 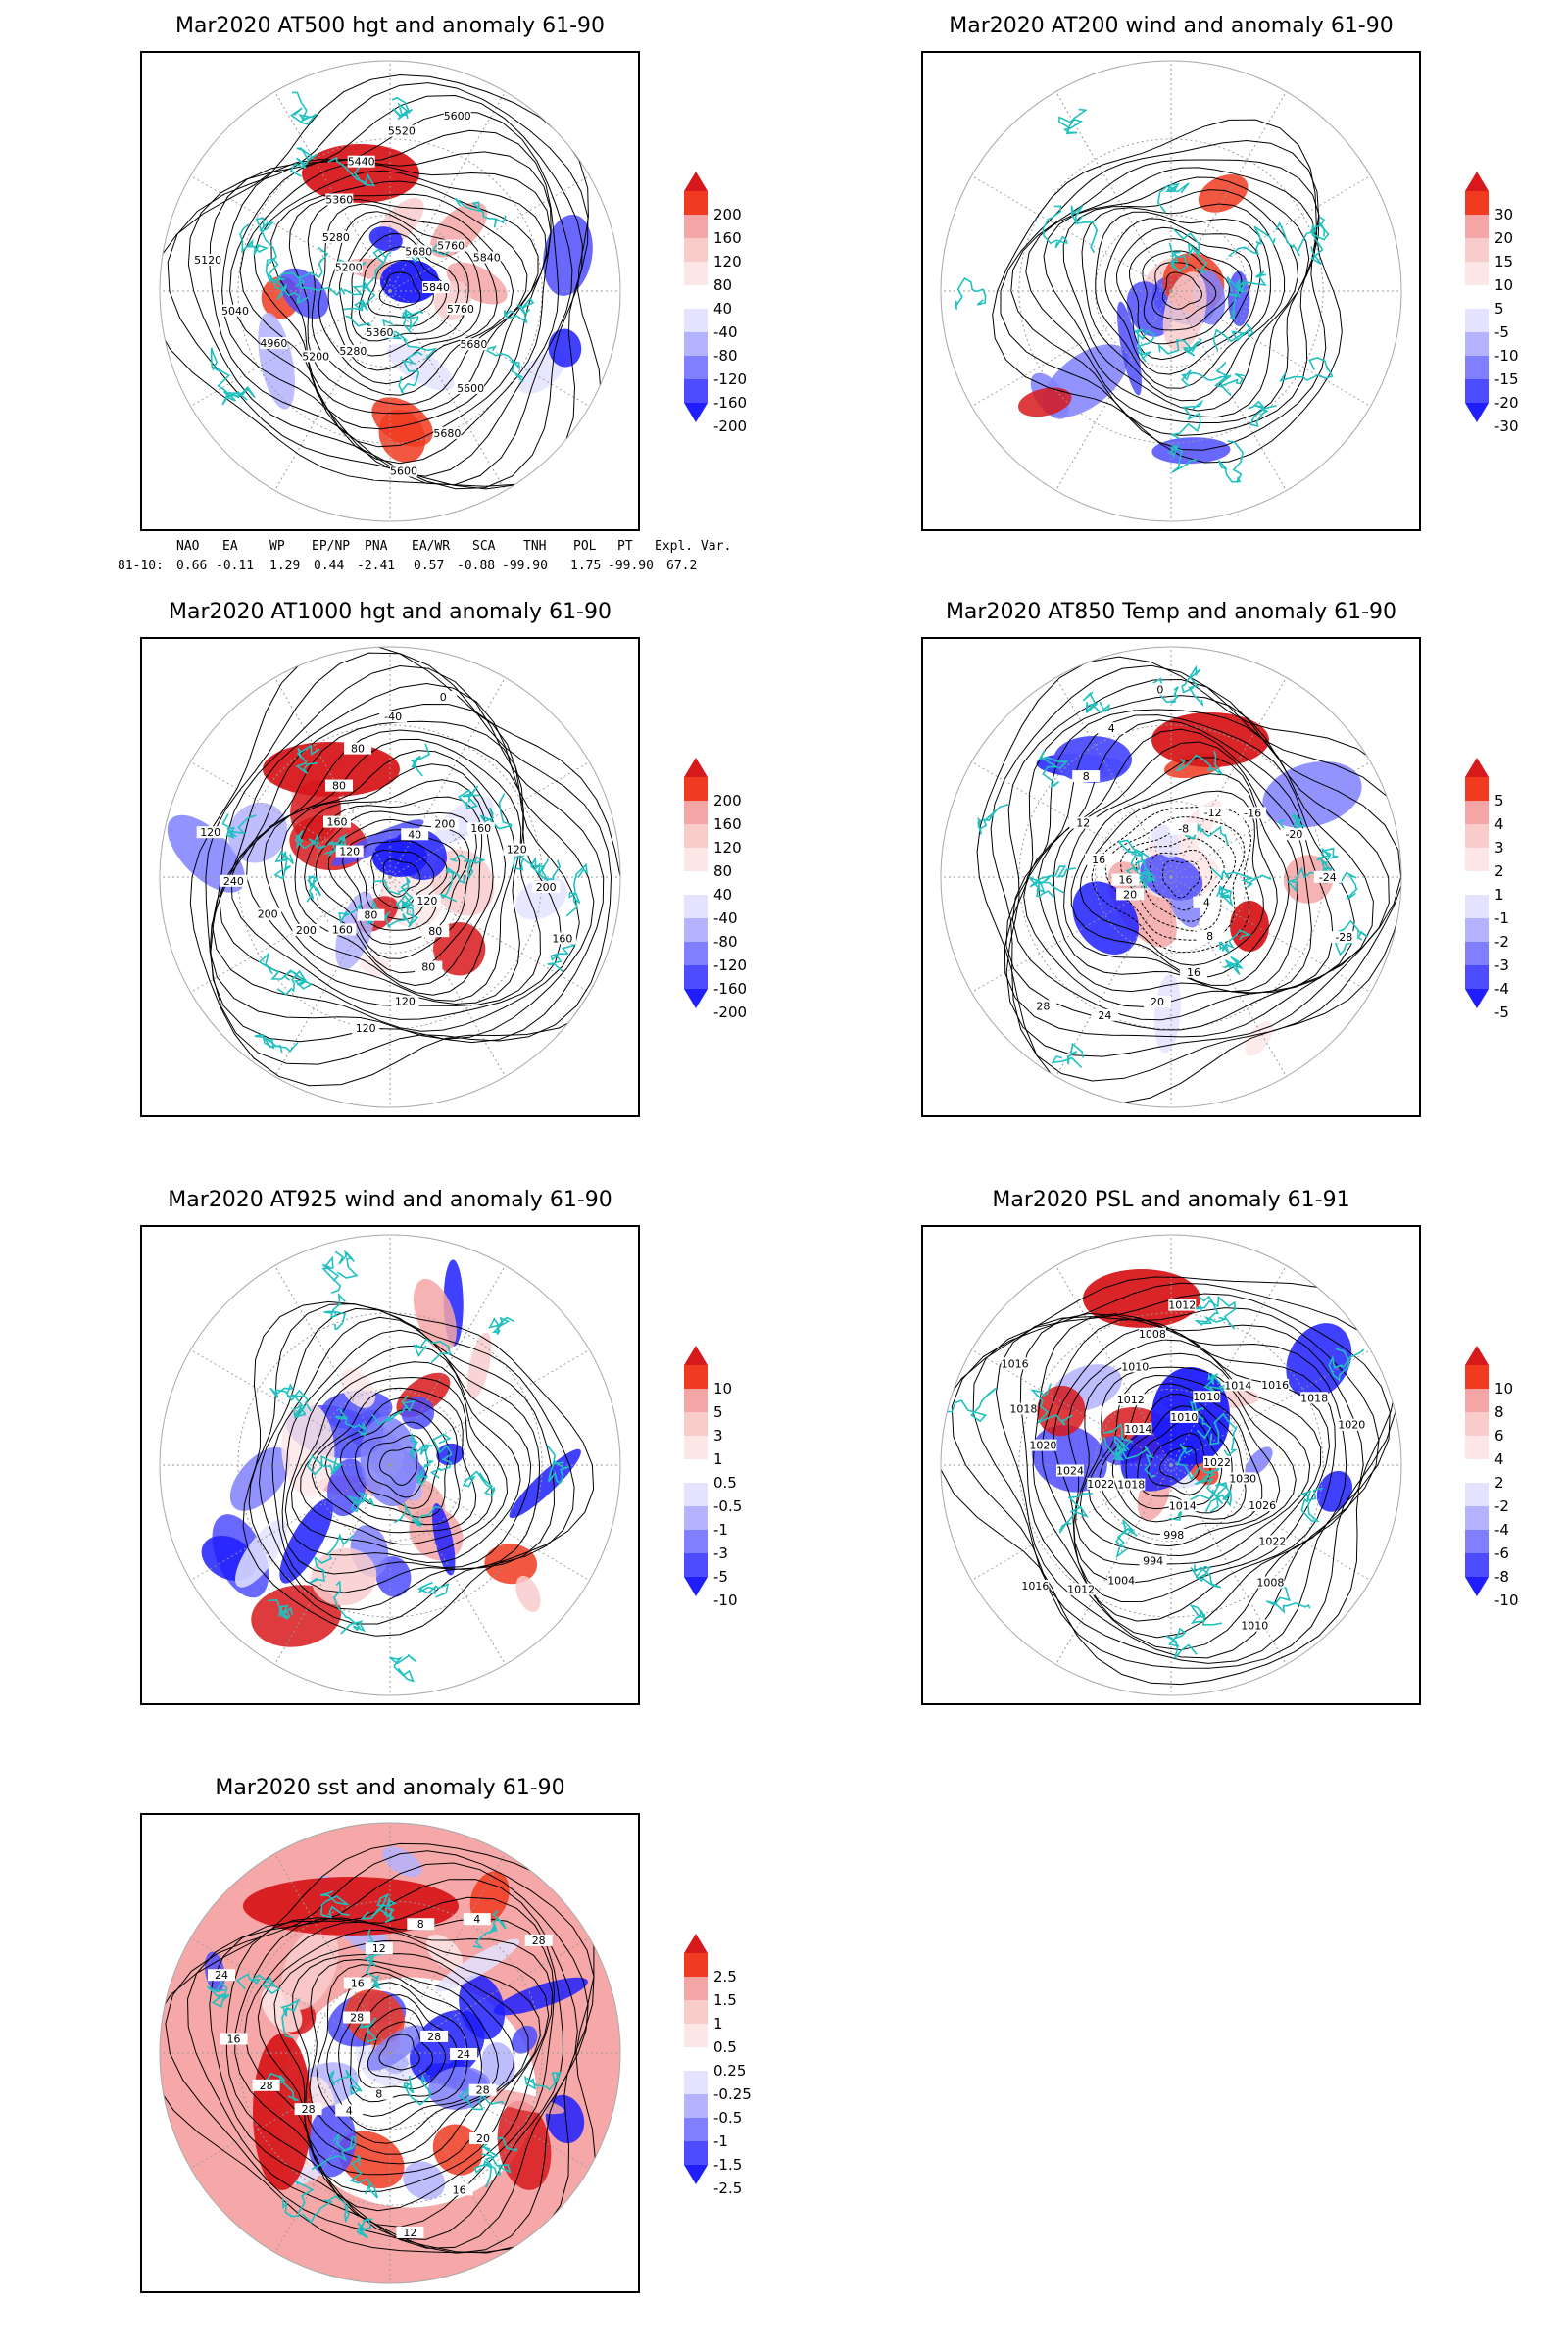 I want to click on contour-label: 0, so click(x=443, y=697).